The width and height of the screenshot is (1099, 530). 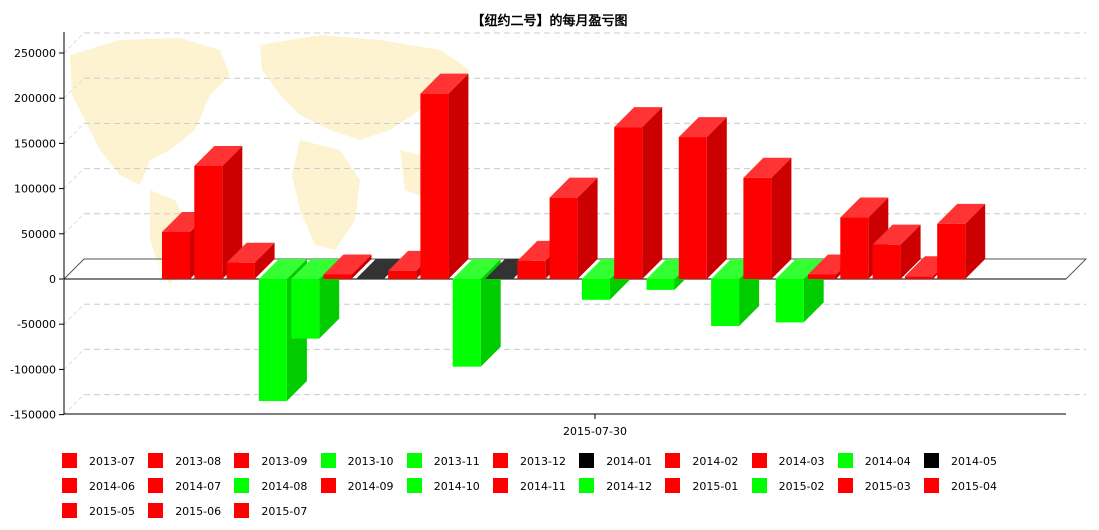 What do you see at coordinates (198, 461) in the screenshot?
I see `legend-label: 2013-08` at bounding box center [198, 461].